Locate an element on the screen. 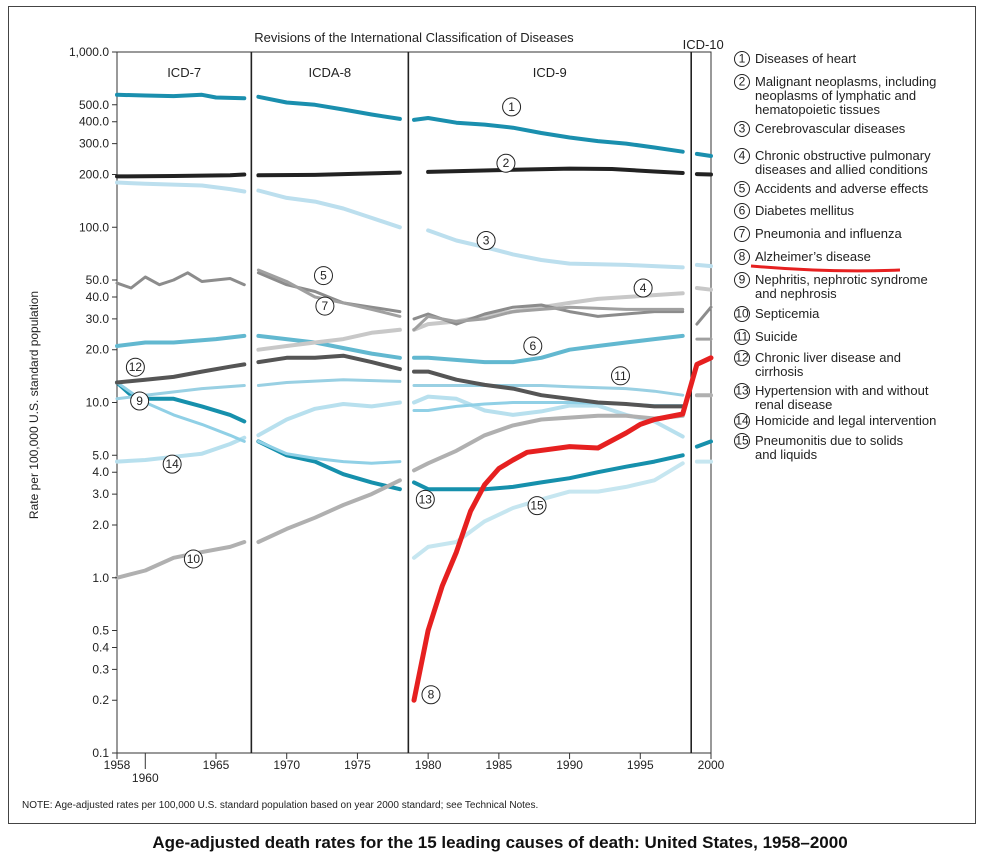 This screenshot has width=1000, height=862. series-label-number: 14 is located at coordinates (172, 464).